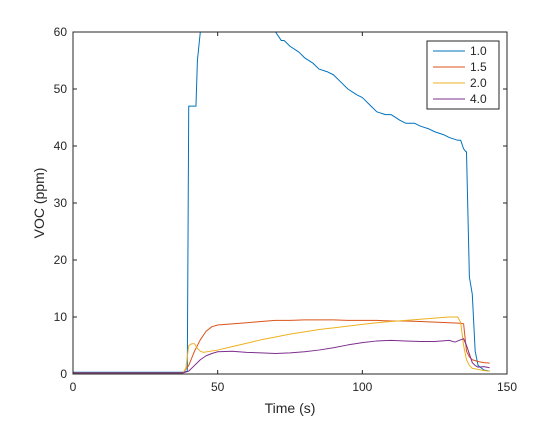 Image resolution: width=560 pixels, height=425 pixels. I want to click on y-tick-label: 60, so click(61, 32).